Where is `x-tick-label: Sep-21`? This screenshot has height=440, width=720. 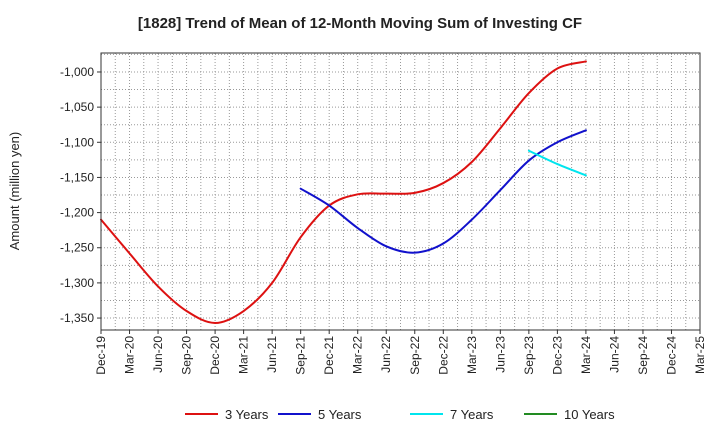 x-tick-label: Sep-21 is located at coordinates (301, 355).